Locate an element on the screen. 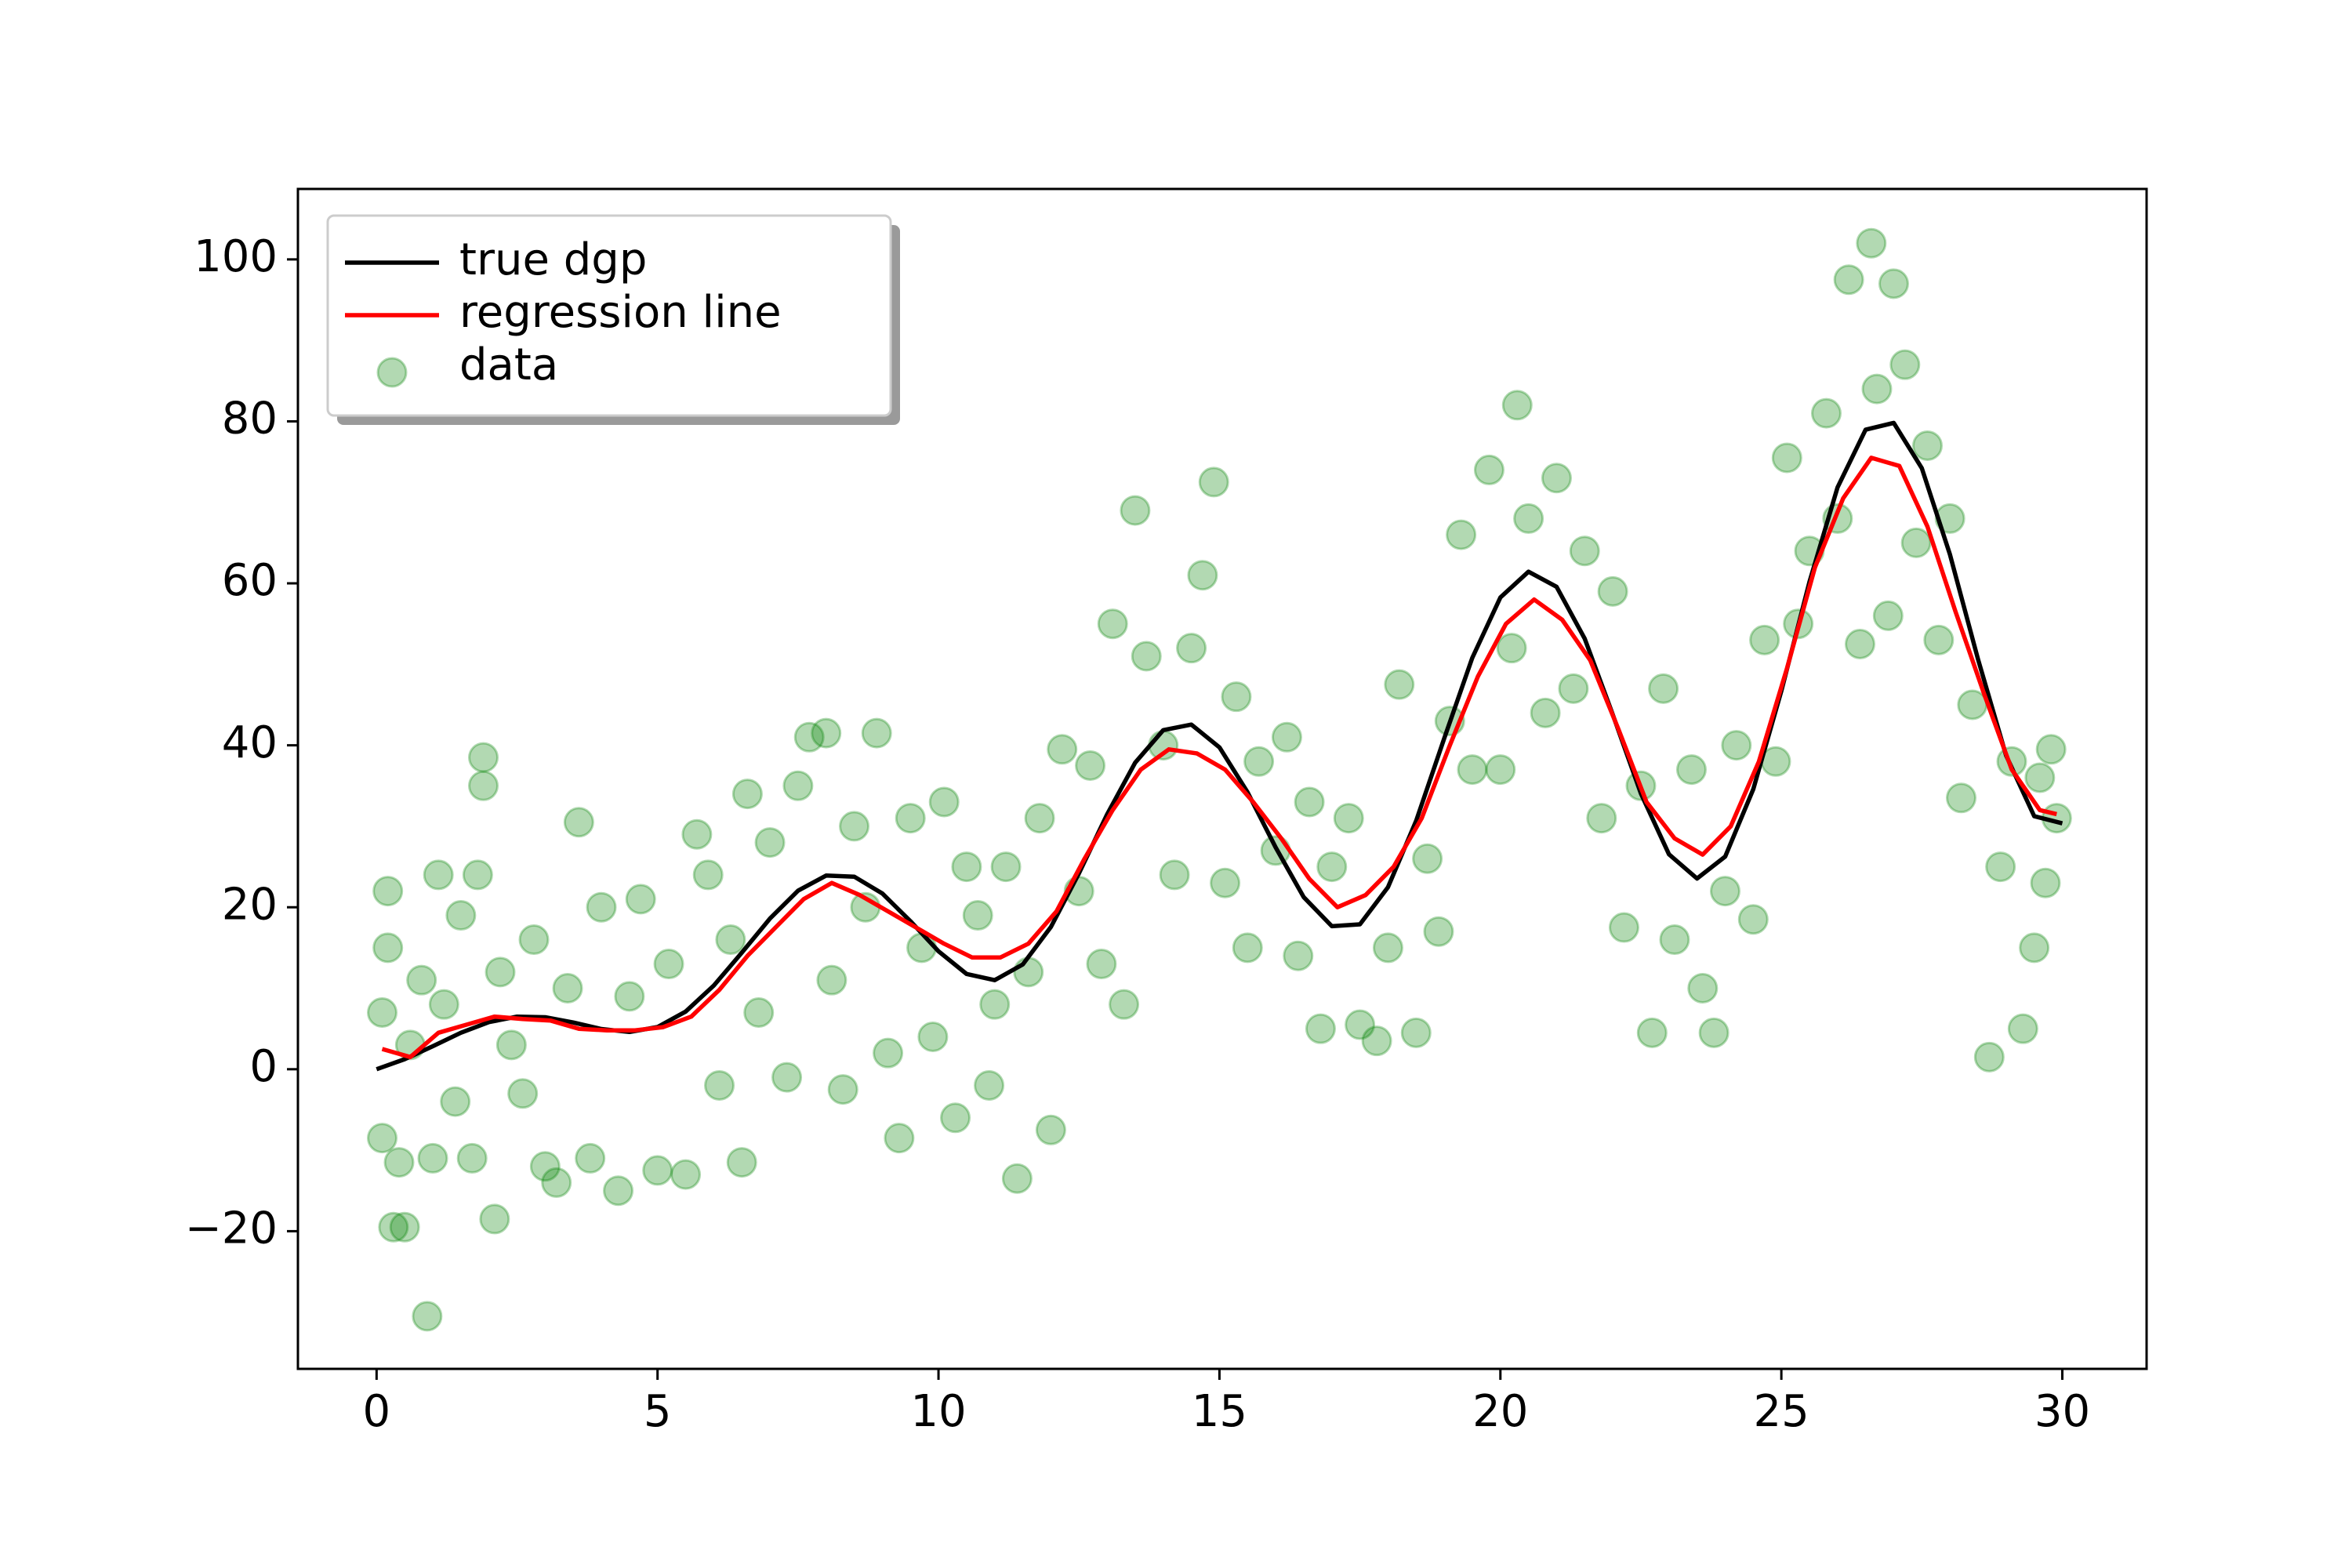  legend-label: data is located at coordinates (509, 364).